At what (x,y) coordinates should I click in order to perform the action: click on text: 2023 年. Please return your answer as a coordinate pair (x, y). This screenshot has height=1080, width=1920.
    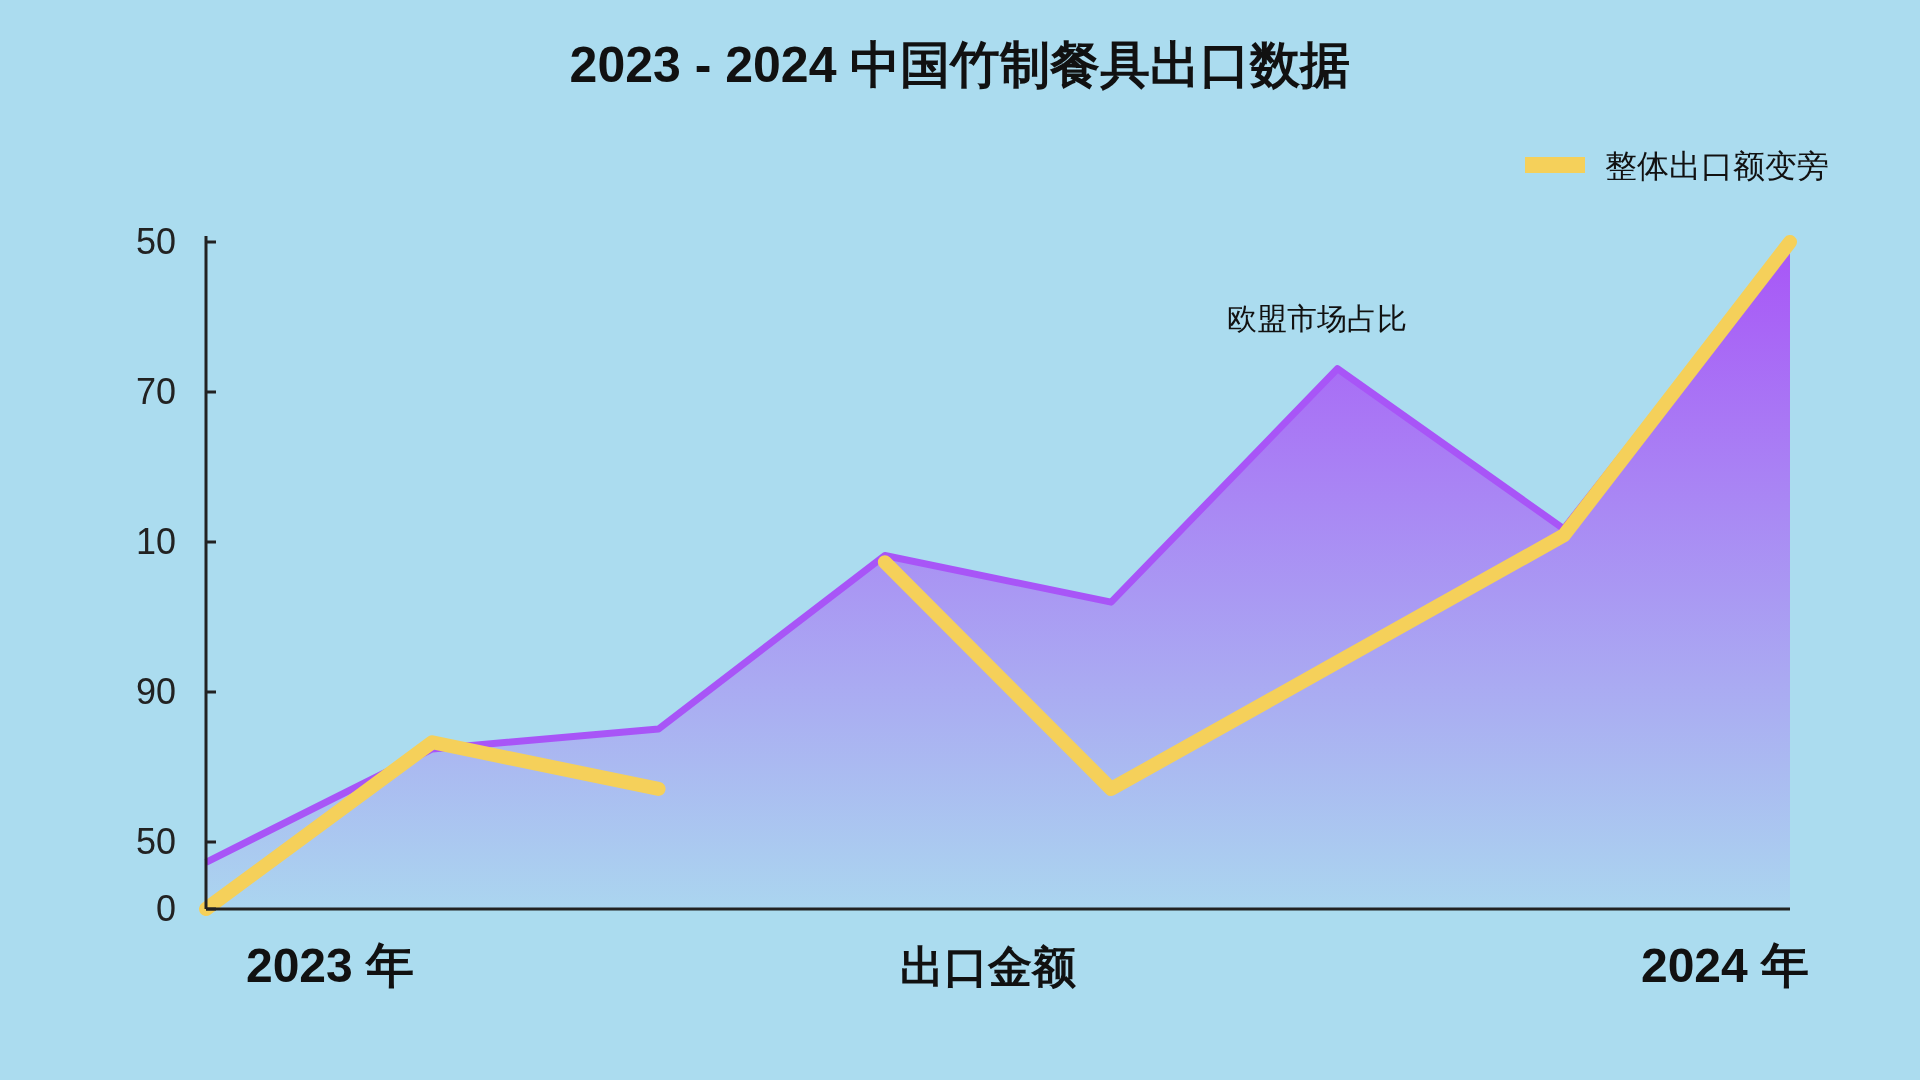
    Looking at the image, I should click on (330, 965).